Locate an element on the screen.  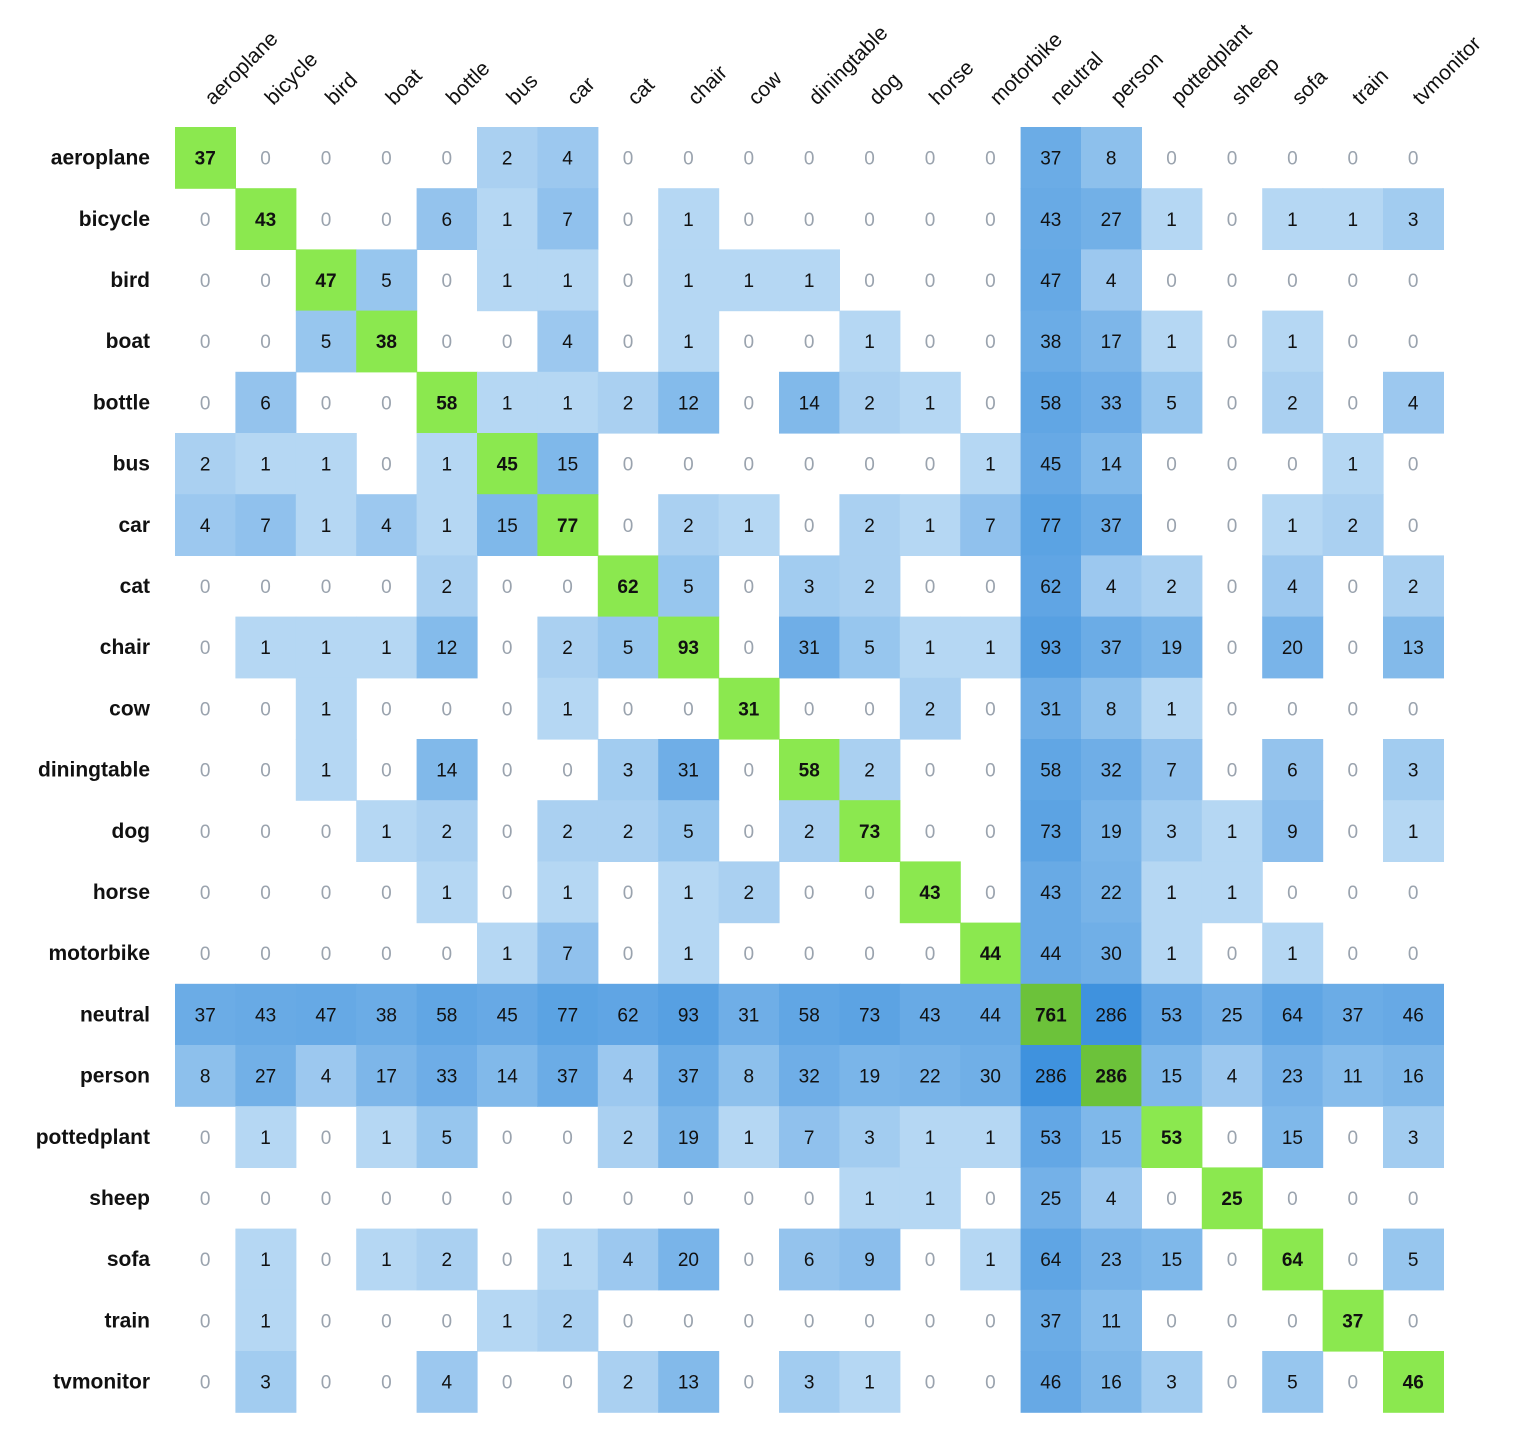
cell-value-sofa-bicycle: 1 is located at coordinates (265, 1260).